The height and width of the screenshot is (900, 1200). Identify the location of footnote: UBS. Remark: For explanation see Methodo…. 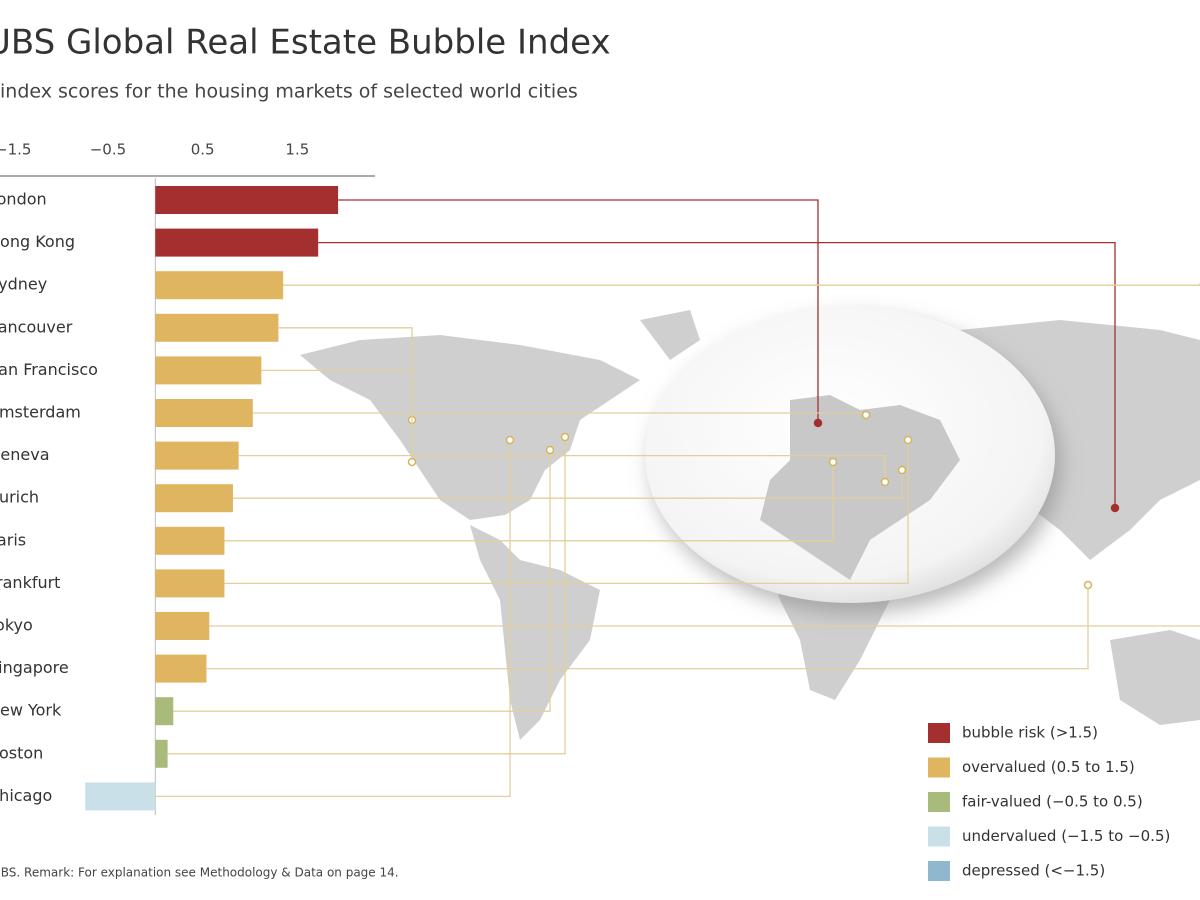
(199, 873).